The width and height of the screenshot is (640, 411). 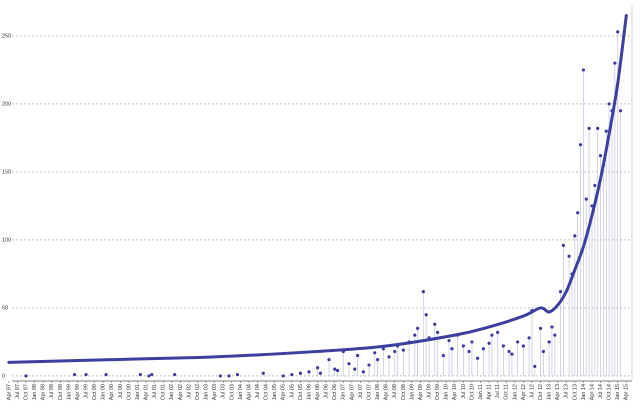 What do you see at coordinates (464, 391) in the screenshot?
I see `x-tick-label: Jul 10` at bounding box center [464, 391].